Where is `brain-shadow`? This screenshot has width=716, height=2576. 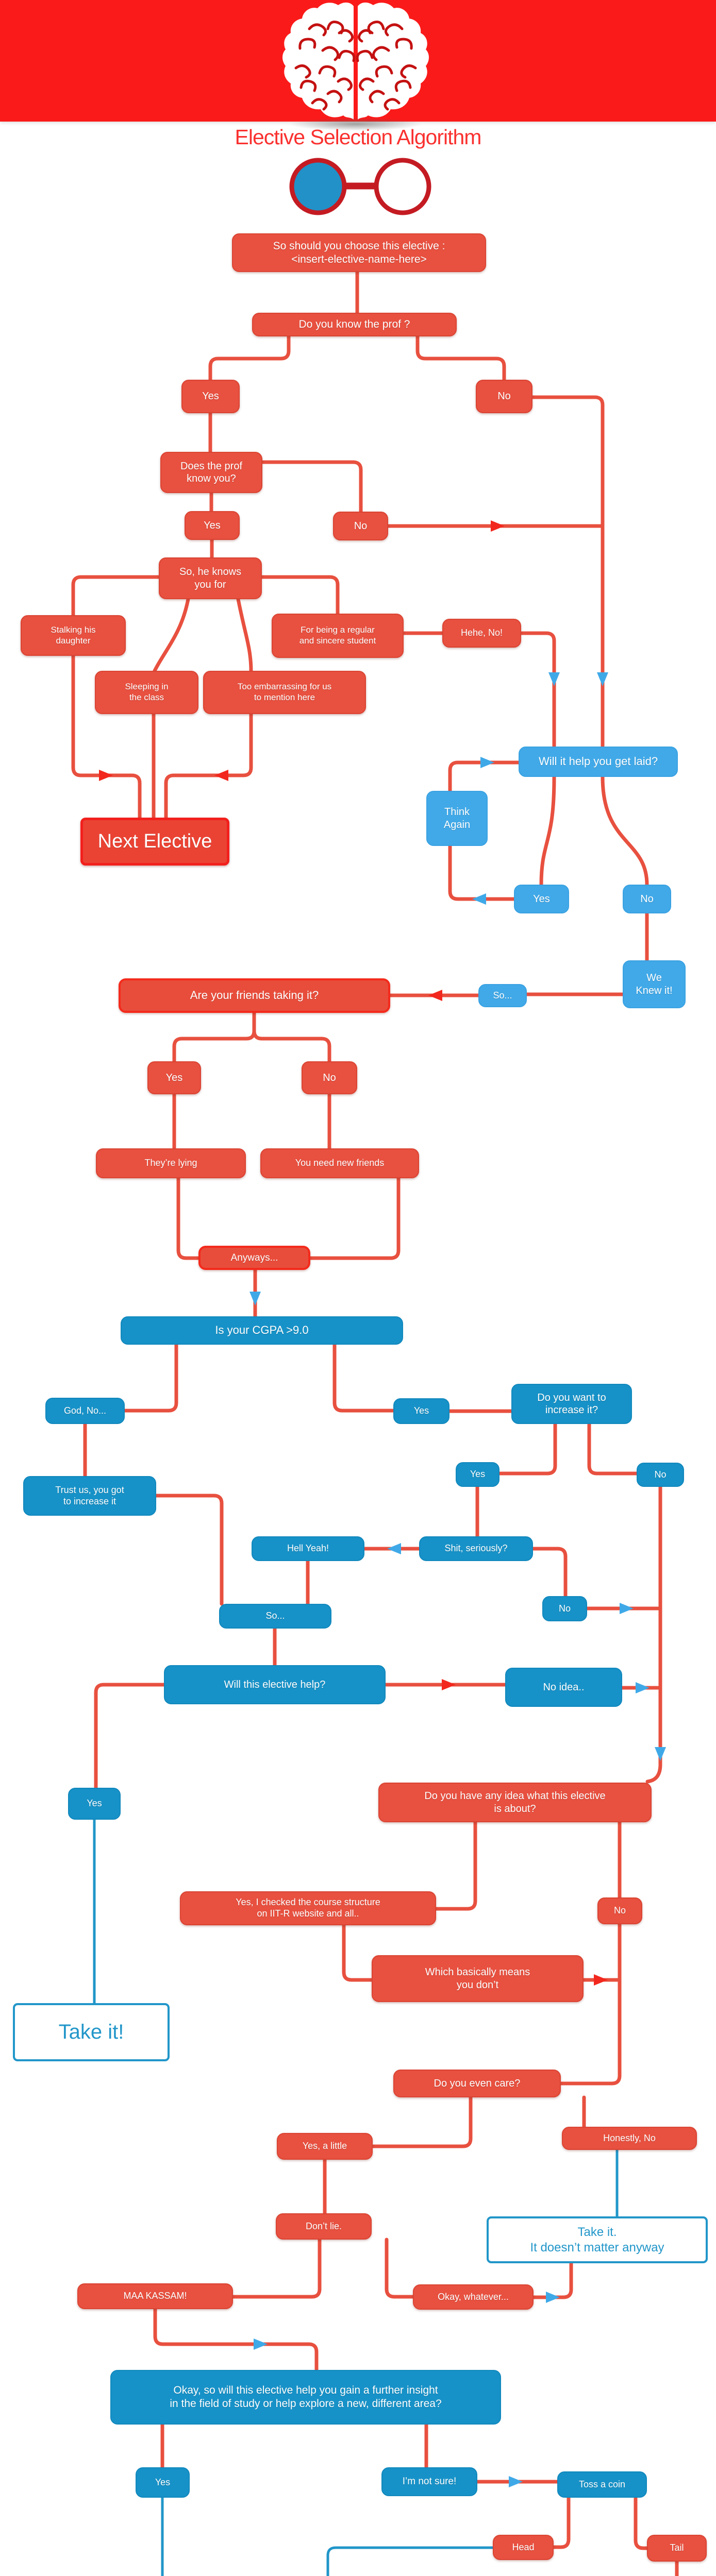
brain-shadow is located at coordinates (356, 124).